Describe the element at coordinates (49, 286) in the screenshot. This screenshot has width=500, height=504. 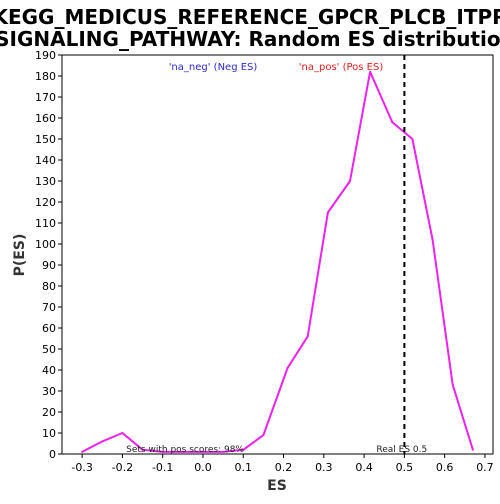
I see `y-tick-label: 80` at that location.